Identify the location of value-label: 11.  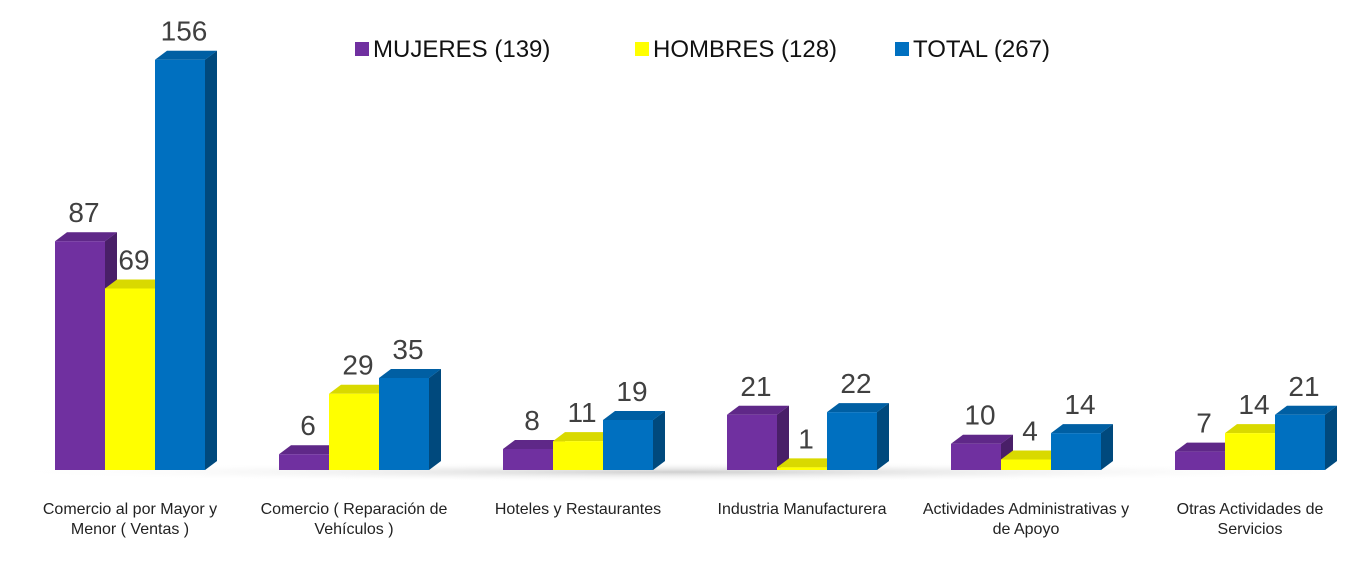
(581, 412).